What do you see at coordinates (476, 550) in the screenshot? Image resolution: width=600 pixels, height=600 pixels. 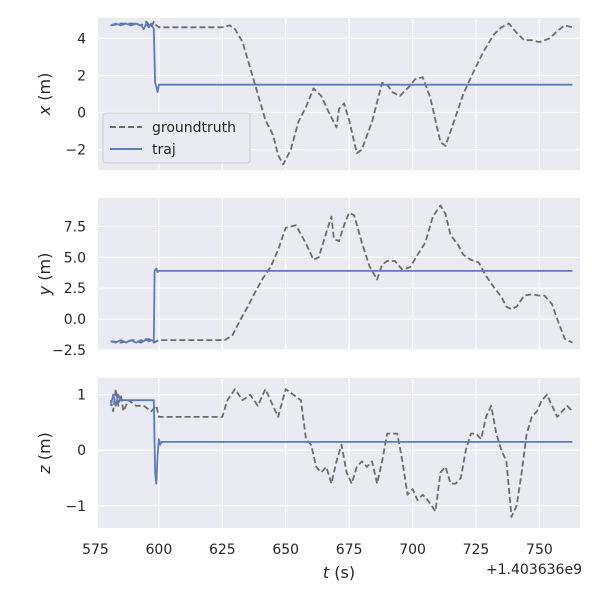 I see `x-tick-label: 725` at bounding box center [476, 550].